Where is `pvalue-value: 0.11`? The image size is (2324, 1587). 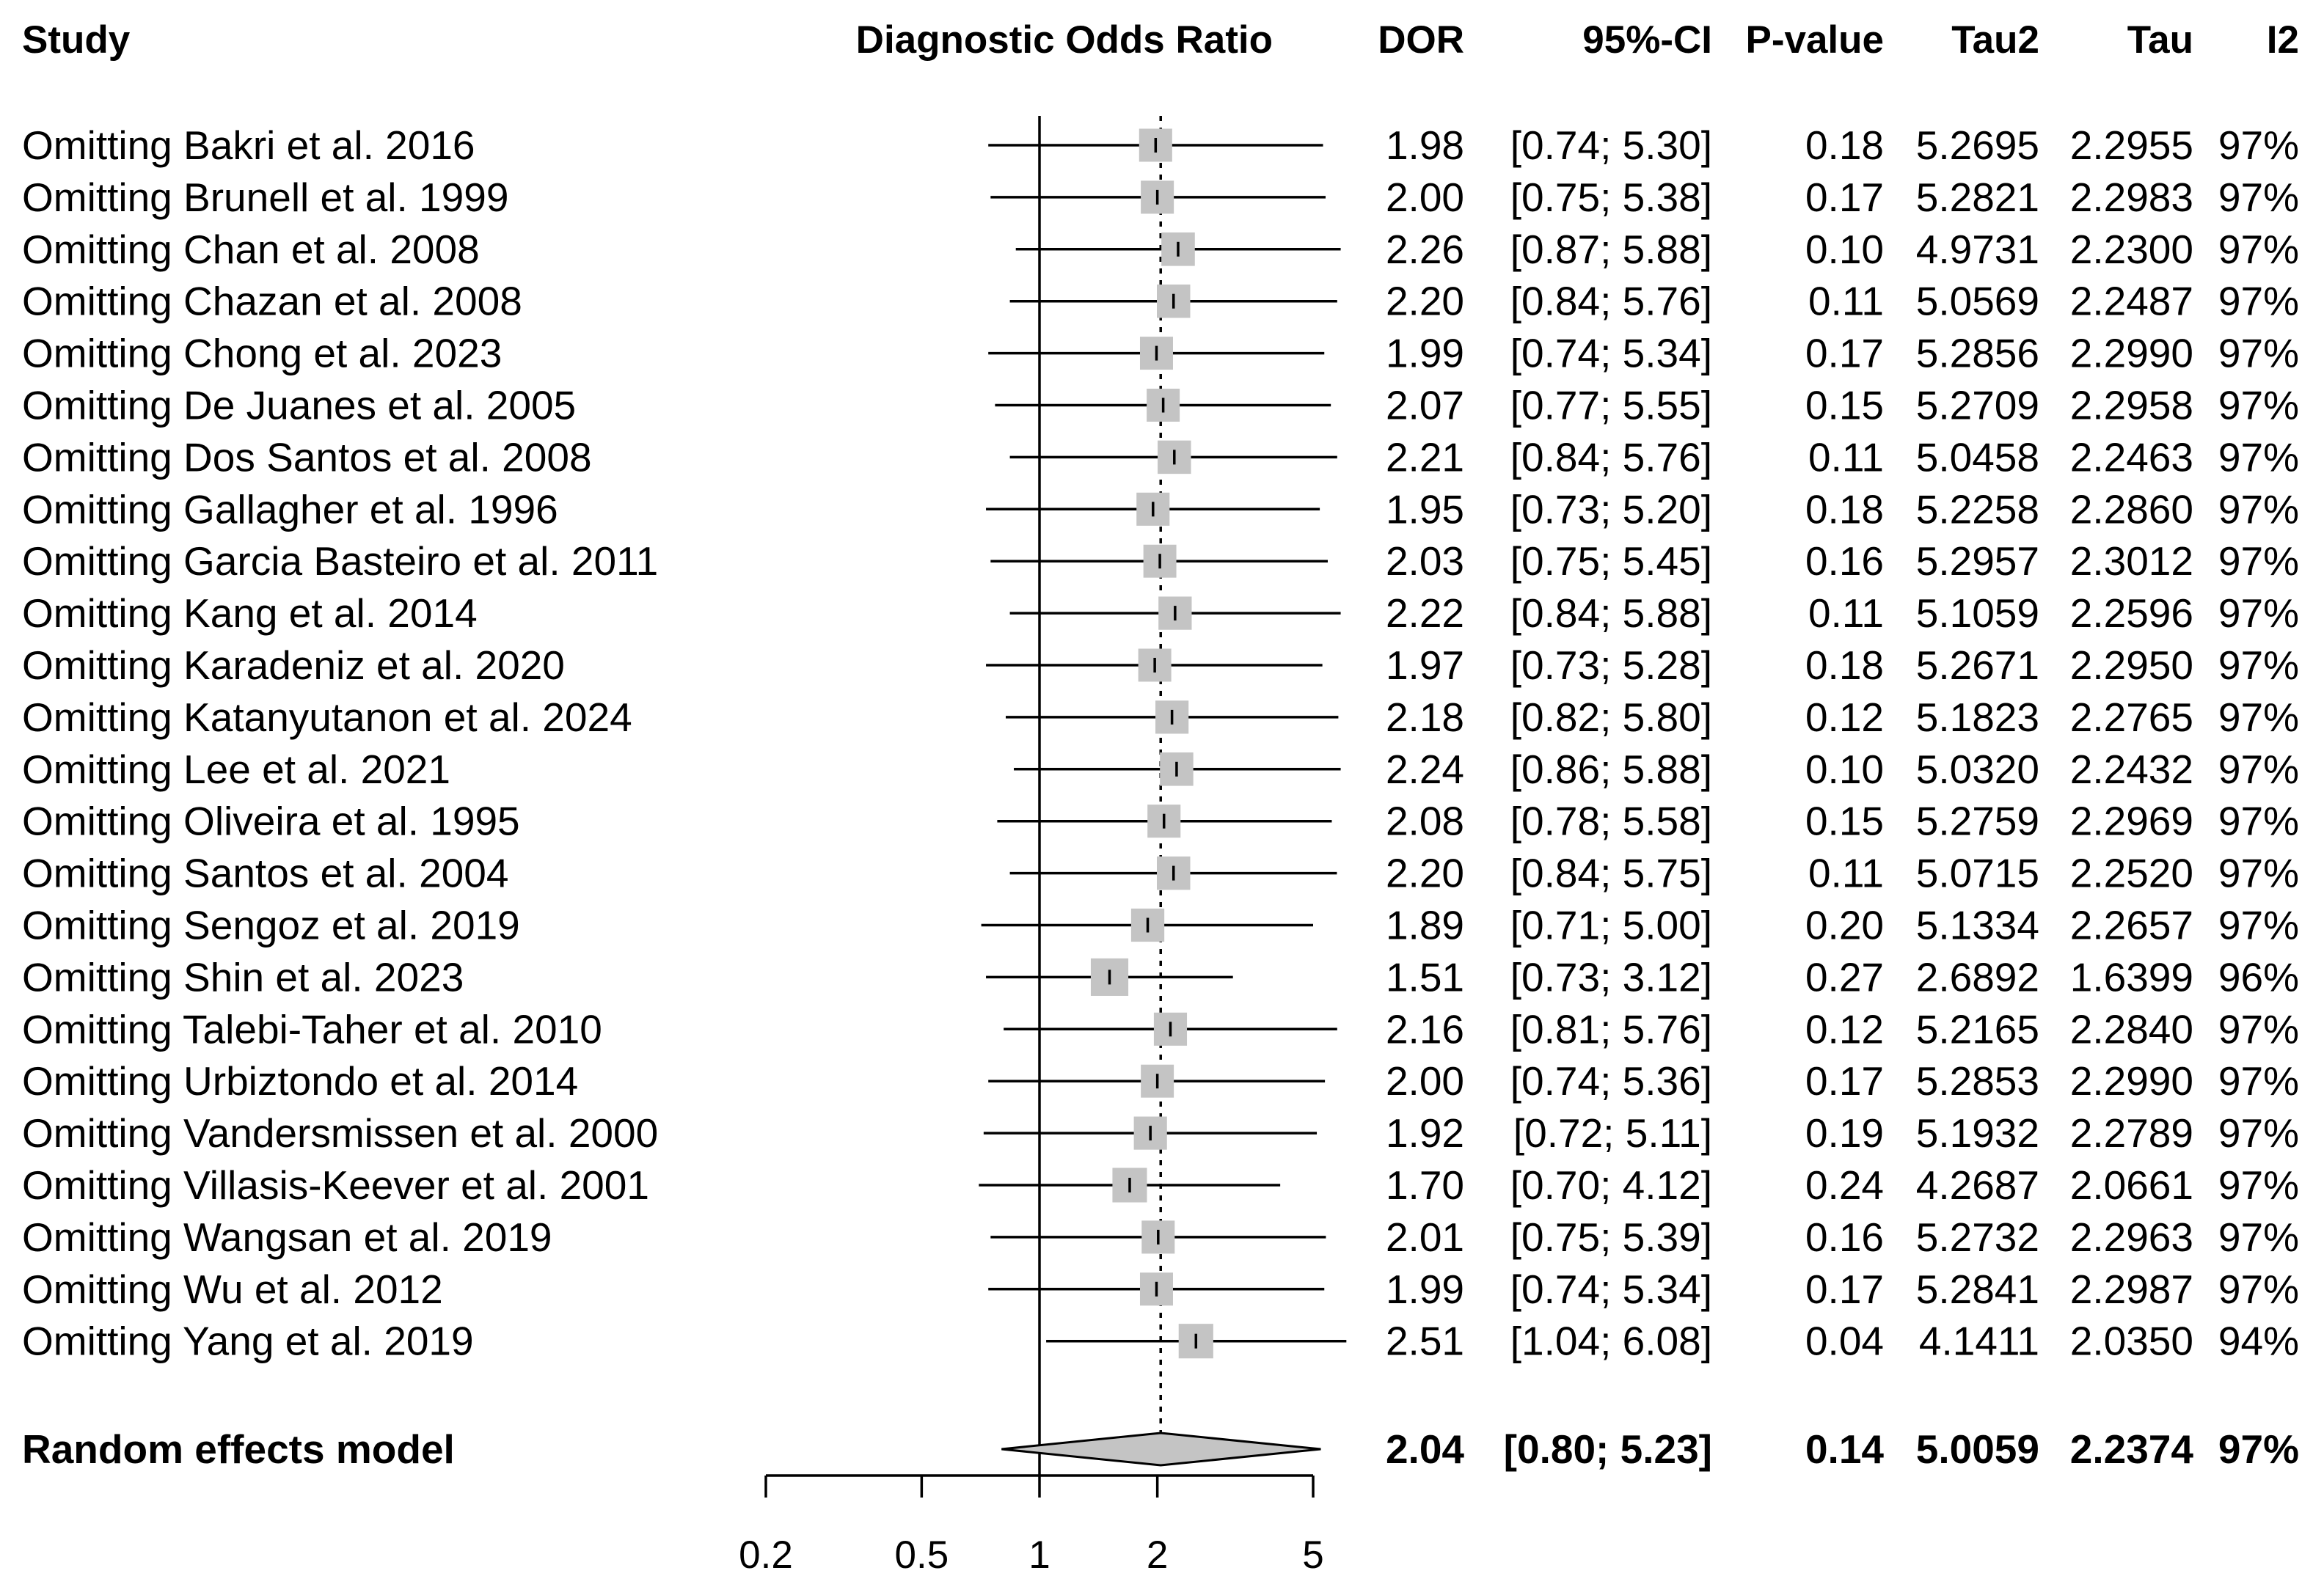 pvalue-value: 0.11 is located at coordinates (1846, 457).